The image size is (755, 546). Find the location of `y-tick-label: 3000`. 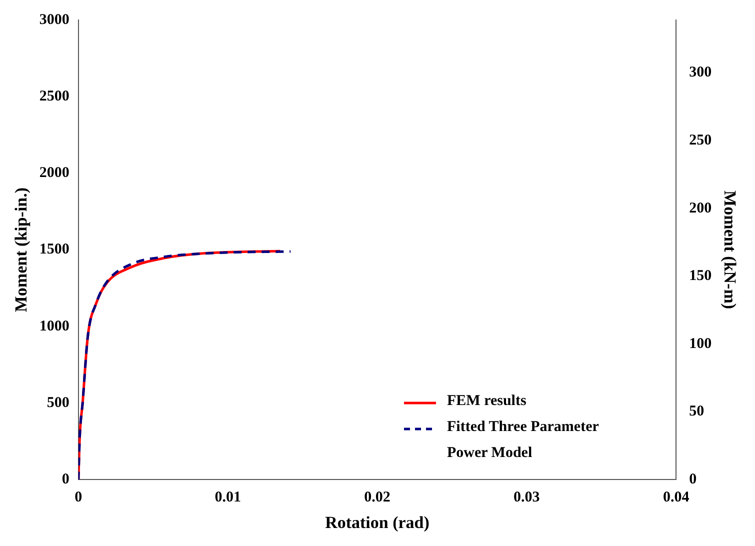

y-tick-label: 3000 is located at coordinates (54, 20).